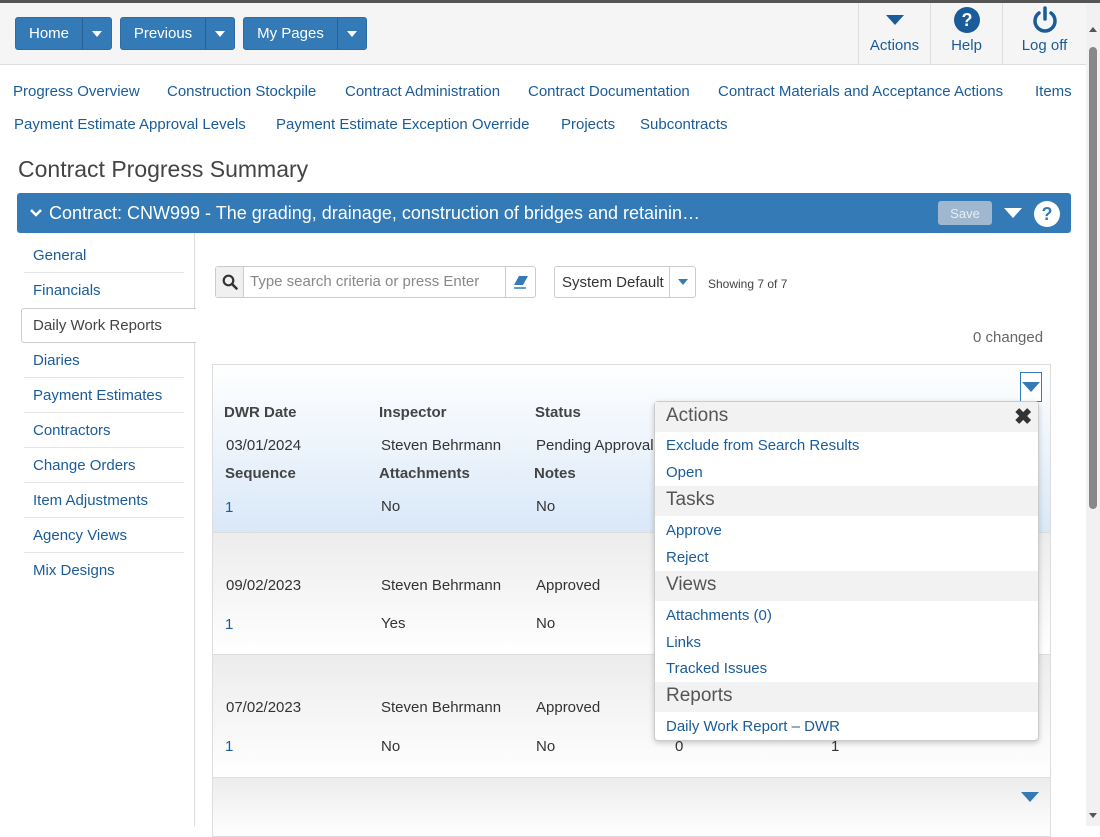 The height and width of the screenshot is (837, 1100). What do you see at coordinates (91, 500) in the screenshot?
I see `sidebar-item-item-adjustments: Item Adjustments` at bounding box center [91, 500].